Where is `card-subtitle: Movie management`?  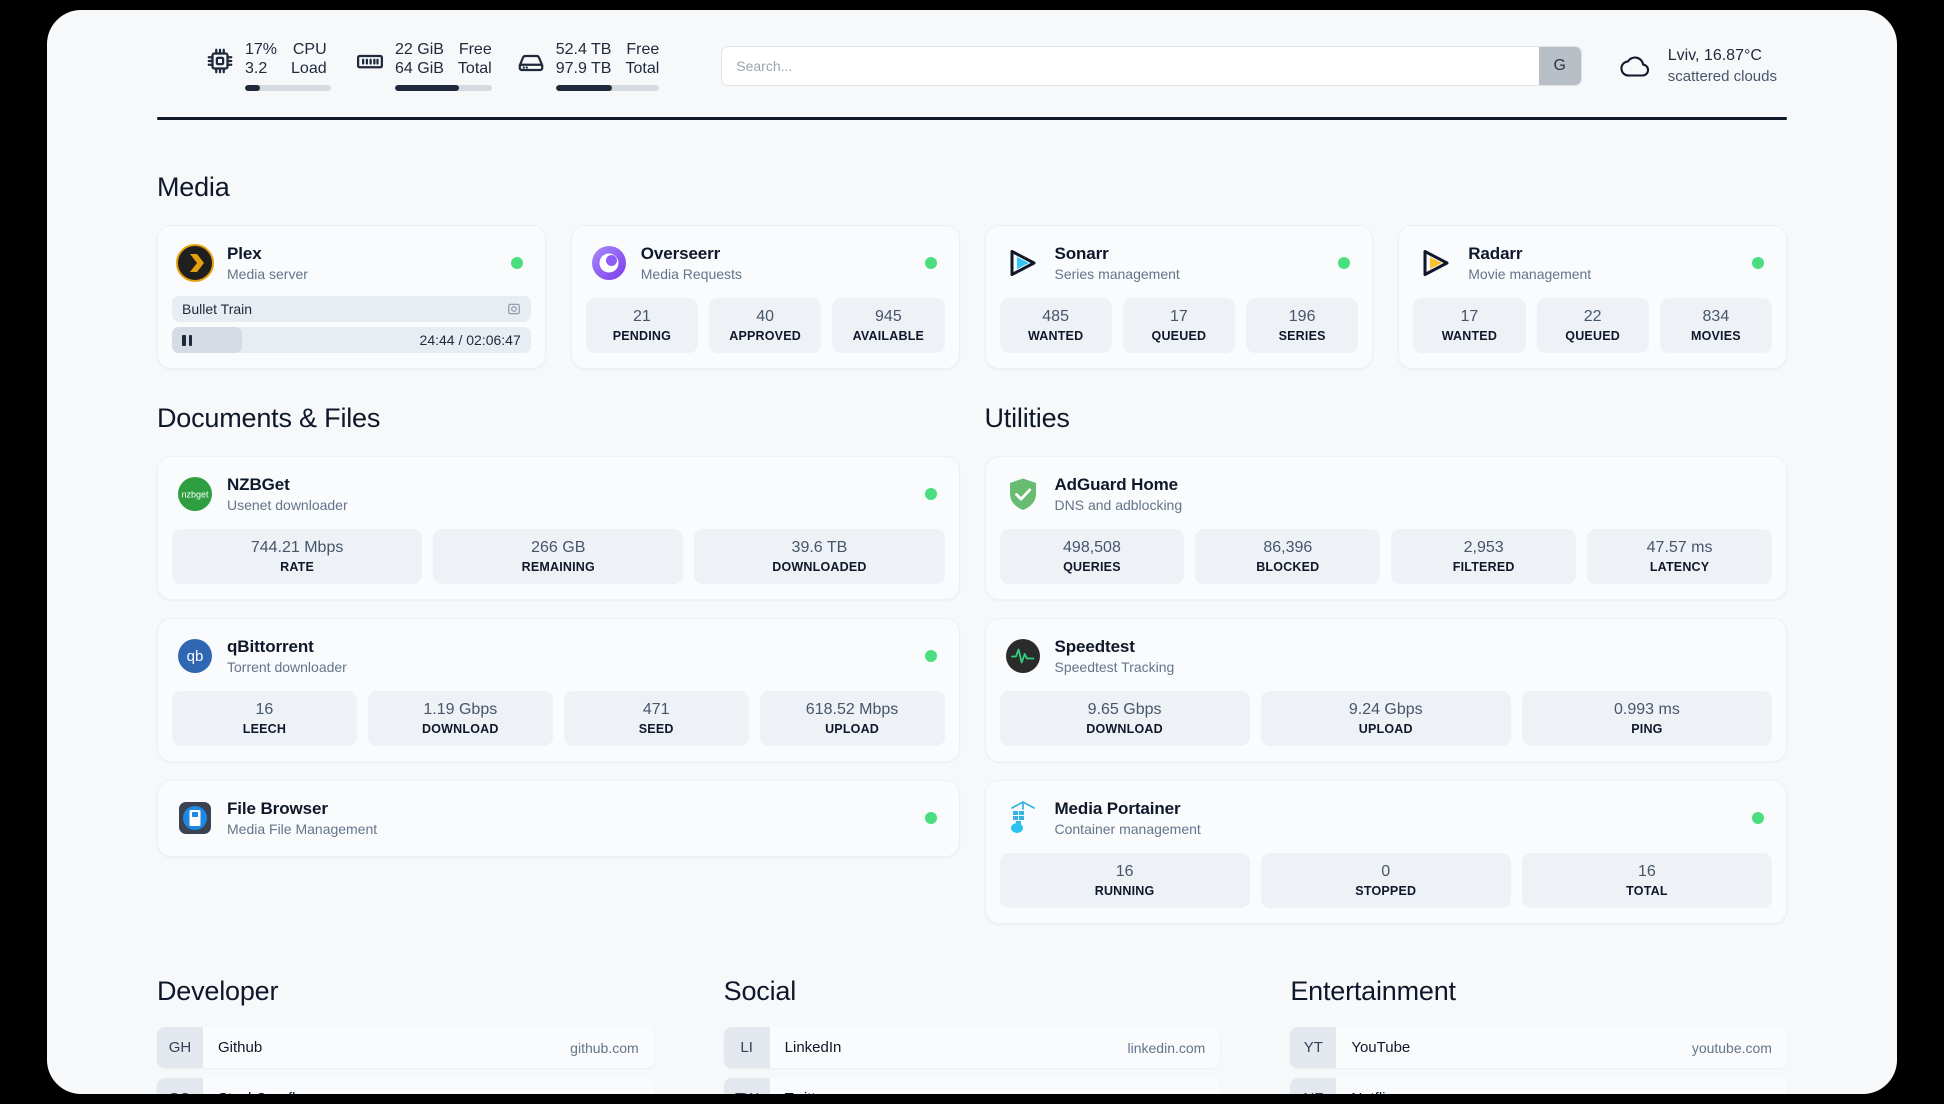 card-subtitle: Movie management is located at coordinates (1530, 274).